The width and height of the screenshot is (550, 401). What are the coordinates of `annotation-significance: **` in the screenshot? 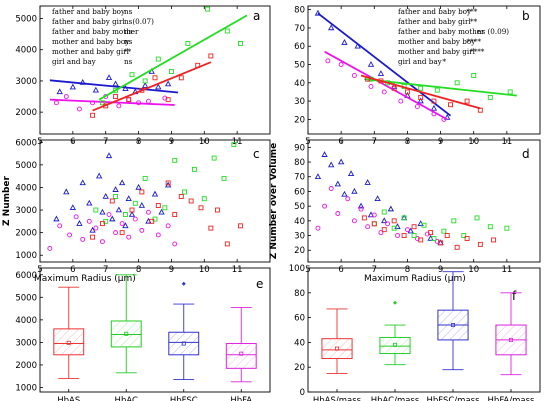 It's located at (128, 51).